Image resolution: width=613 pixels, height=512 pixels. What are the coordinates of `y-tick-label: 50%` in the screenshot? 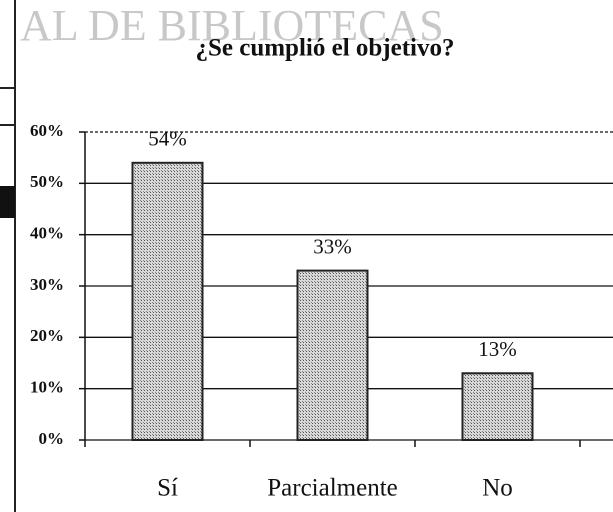 It's located at (47, 181).